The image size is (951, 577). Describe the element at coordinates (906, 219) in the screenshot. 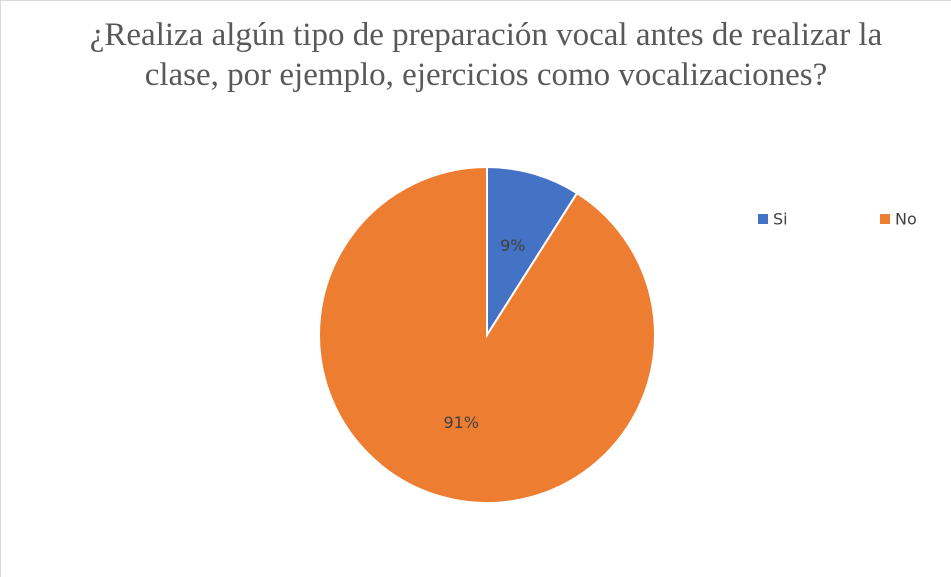

I see `legend-label: No` at that location.